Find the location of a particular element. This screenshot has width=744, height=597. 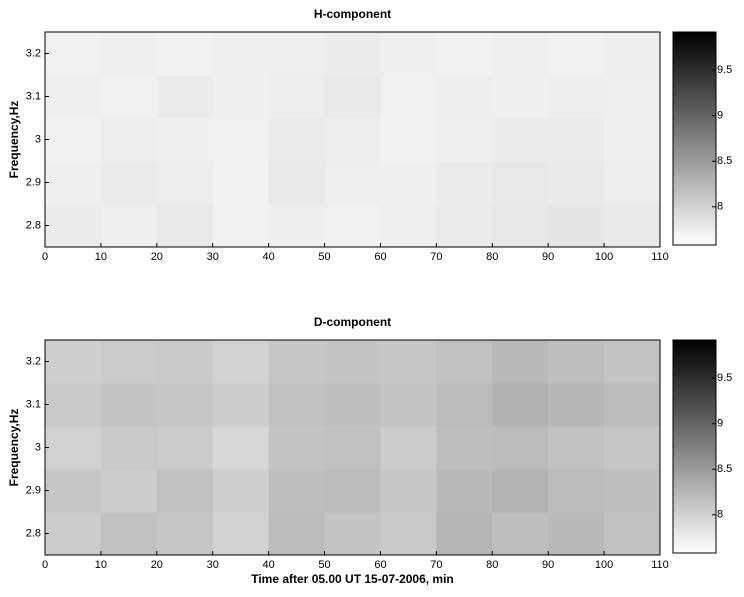

chart-title: D-component is located at coordinates (352, 322).